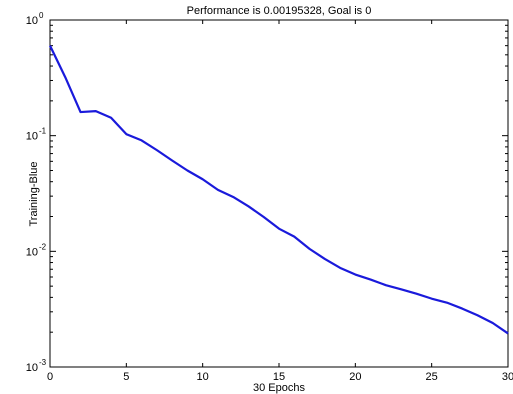 Image resolution: width=513 pixels, height=394 pixels. I want to click on x-tick-label: 25, so click(432, 377).